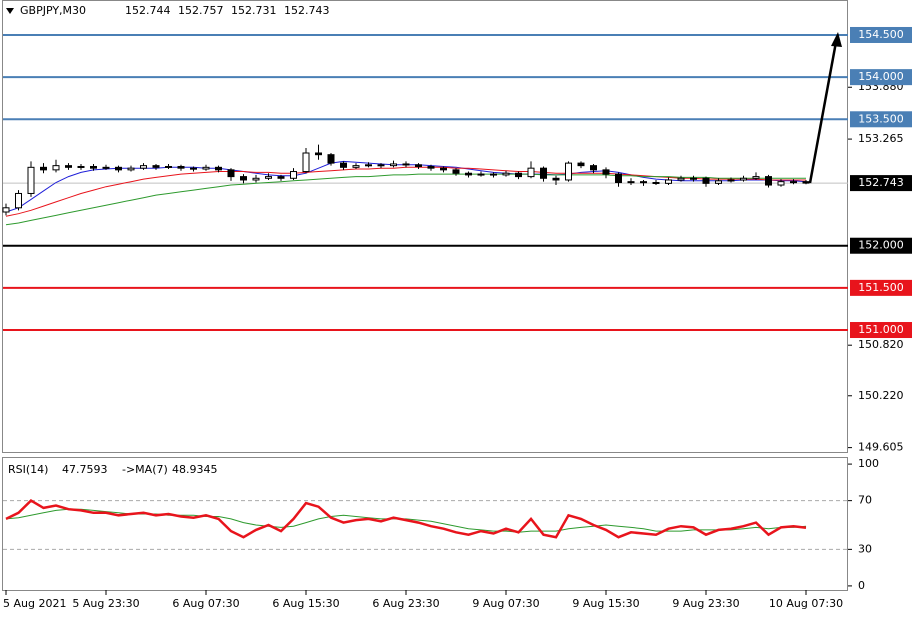 The width and height of the screenshot is (923, 626). Describe the element at coordinates (865, 548) in the screenshot. I see `y-tick-label: 30` at that location.